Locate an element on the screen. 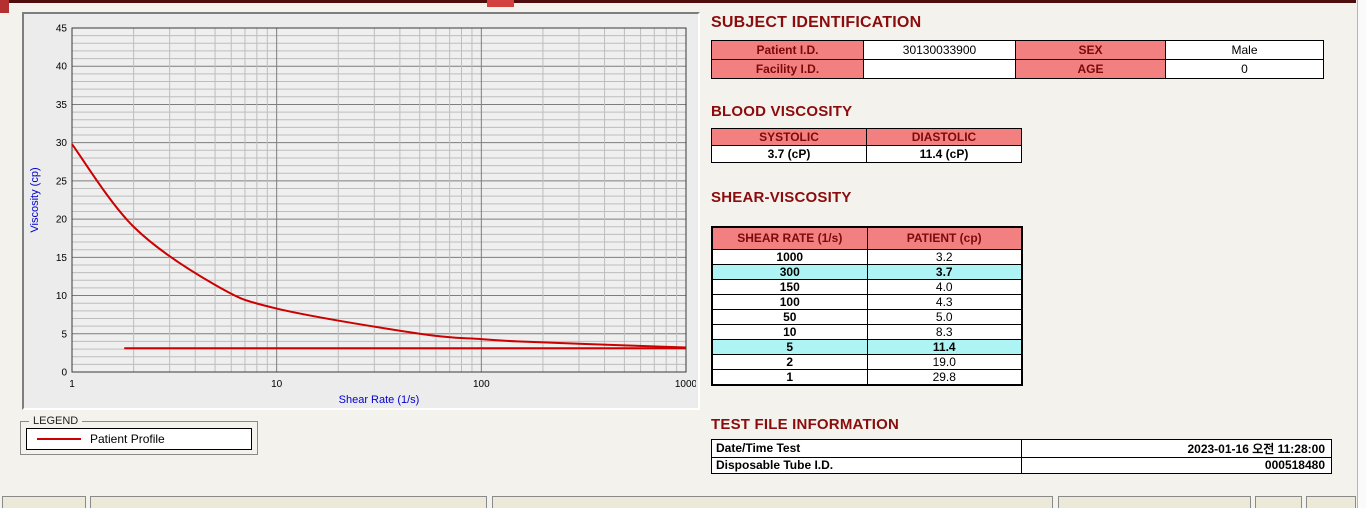 The image size is (1366, 508). patient-column-header: PATIENT (cp) is located at coordinates (944, 238).